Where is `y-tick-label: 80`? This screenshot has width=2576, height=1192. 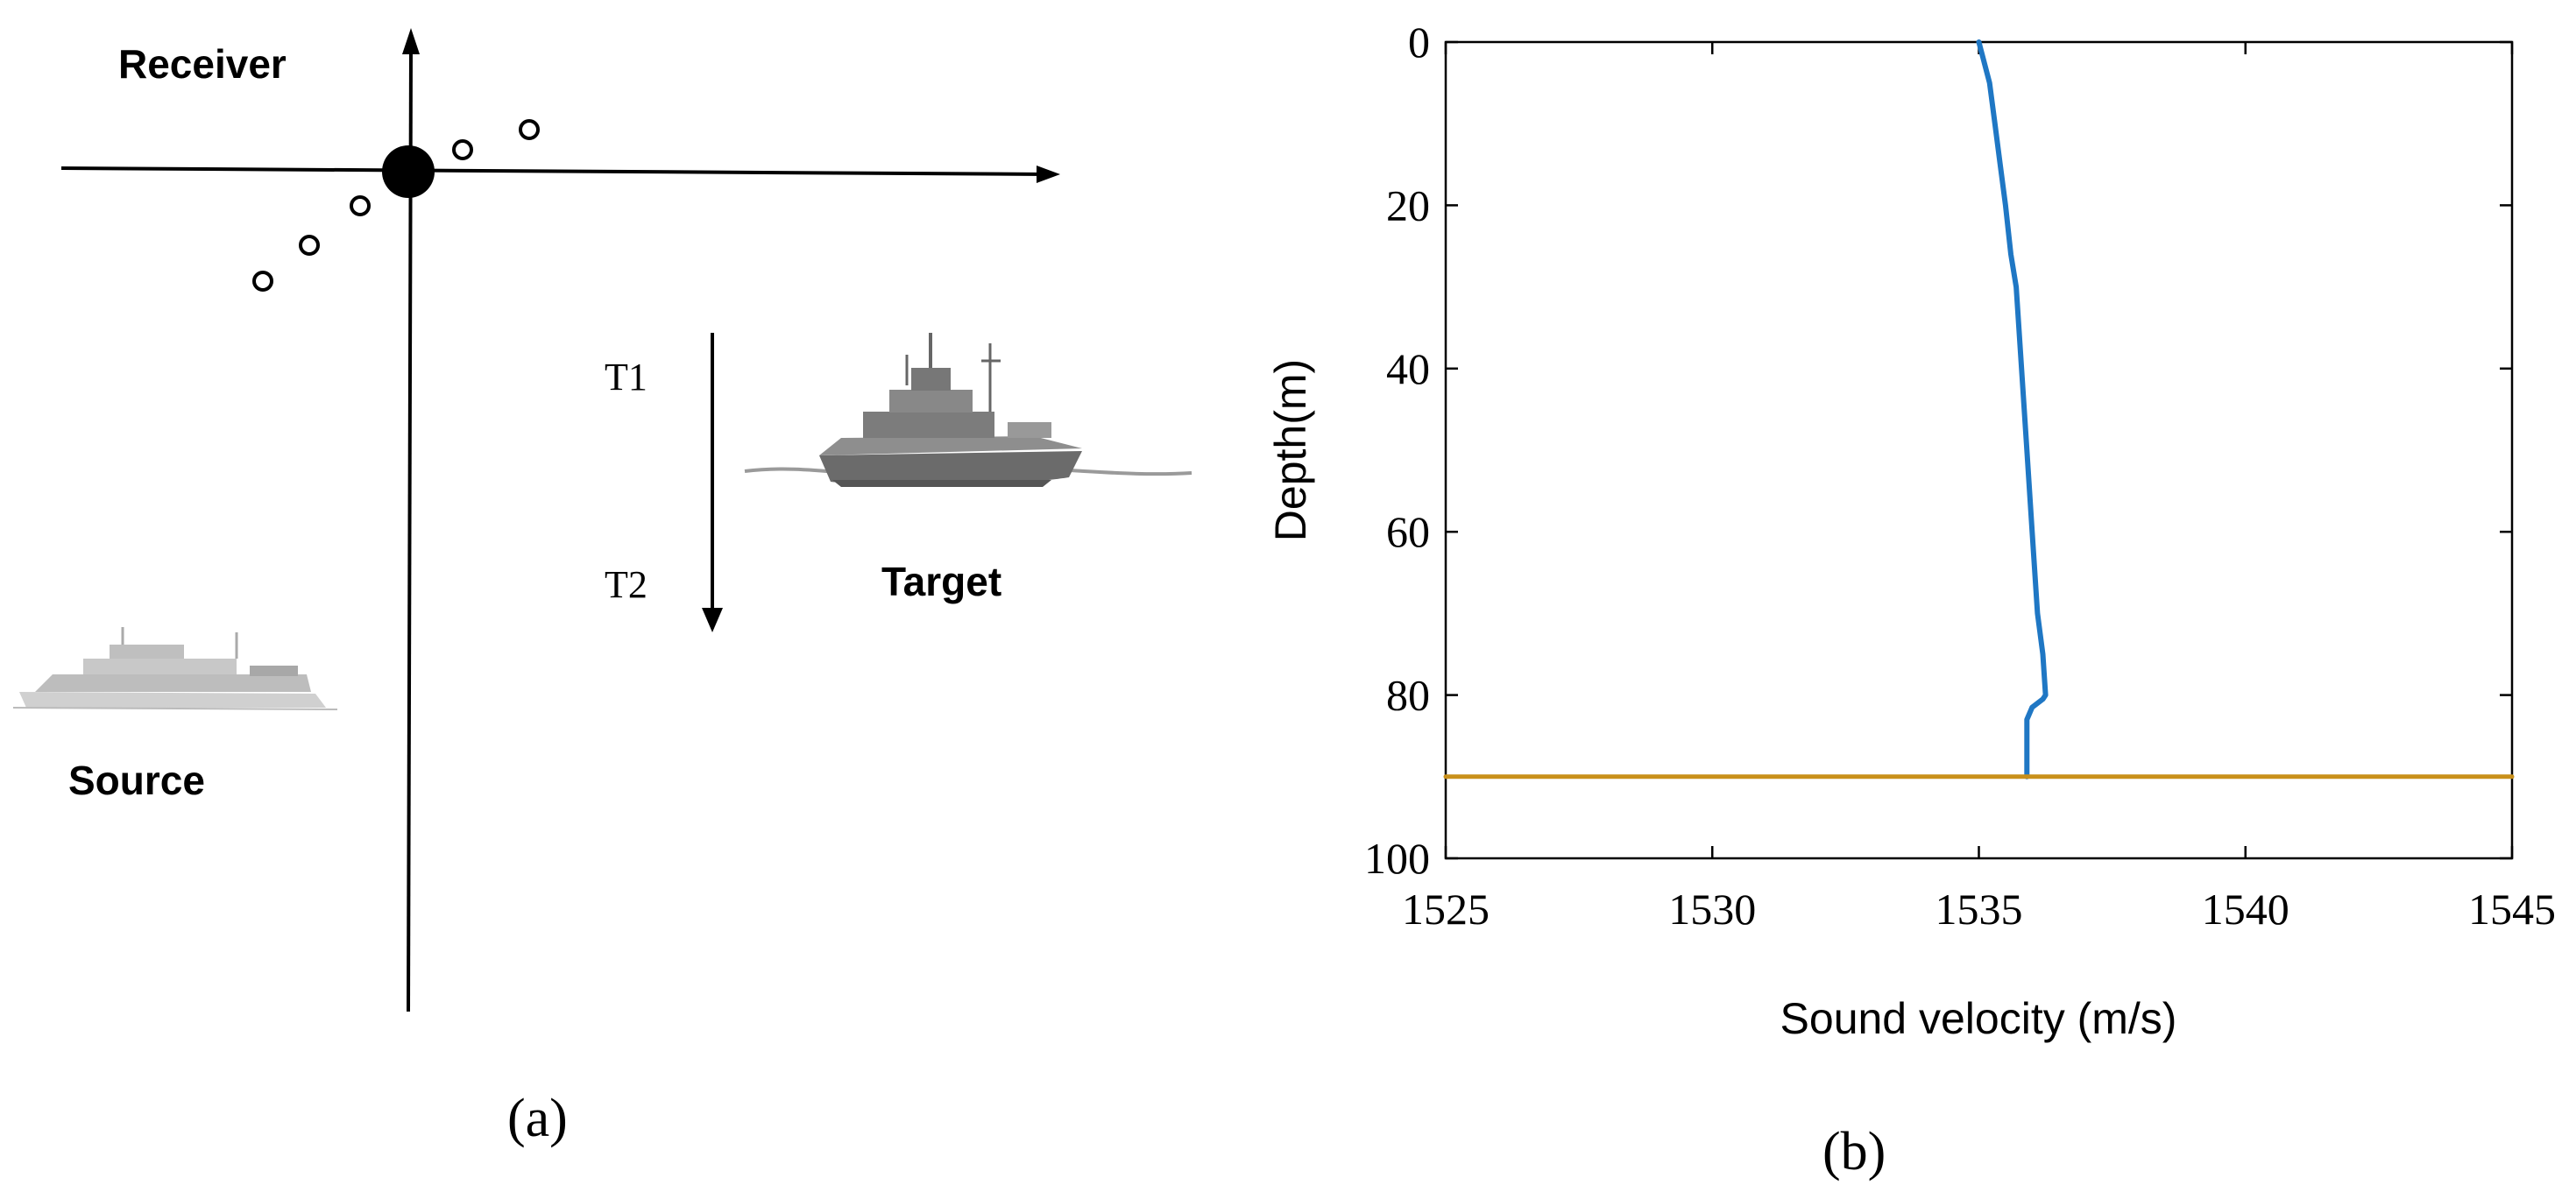 y-tick-label: 80 is located at coordinates (1408, 695).